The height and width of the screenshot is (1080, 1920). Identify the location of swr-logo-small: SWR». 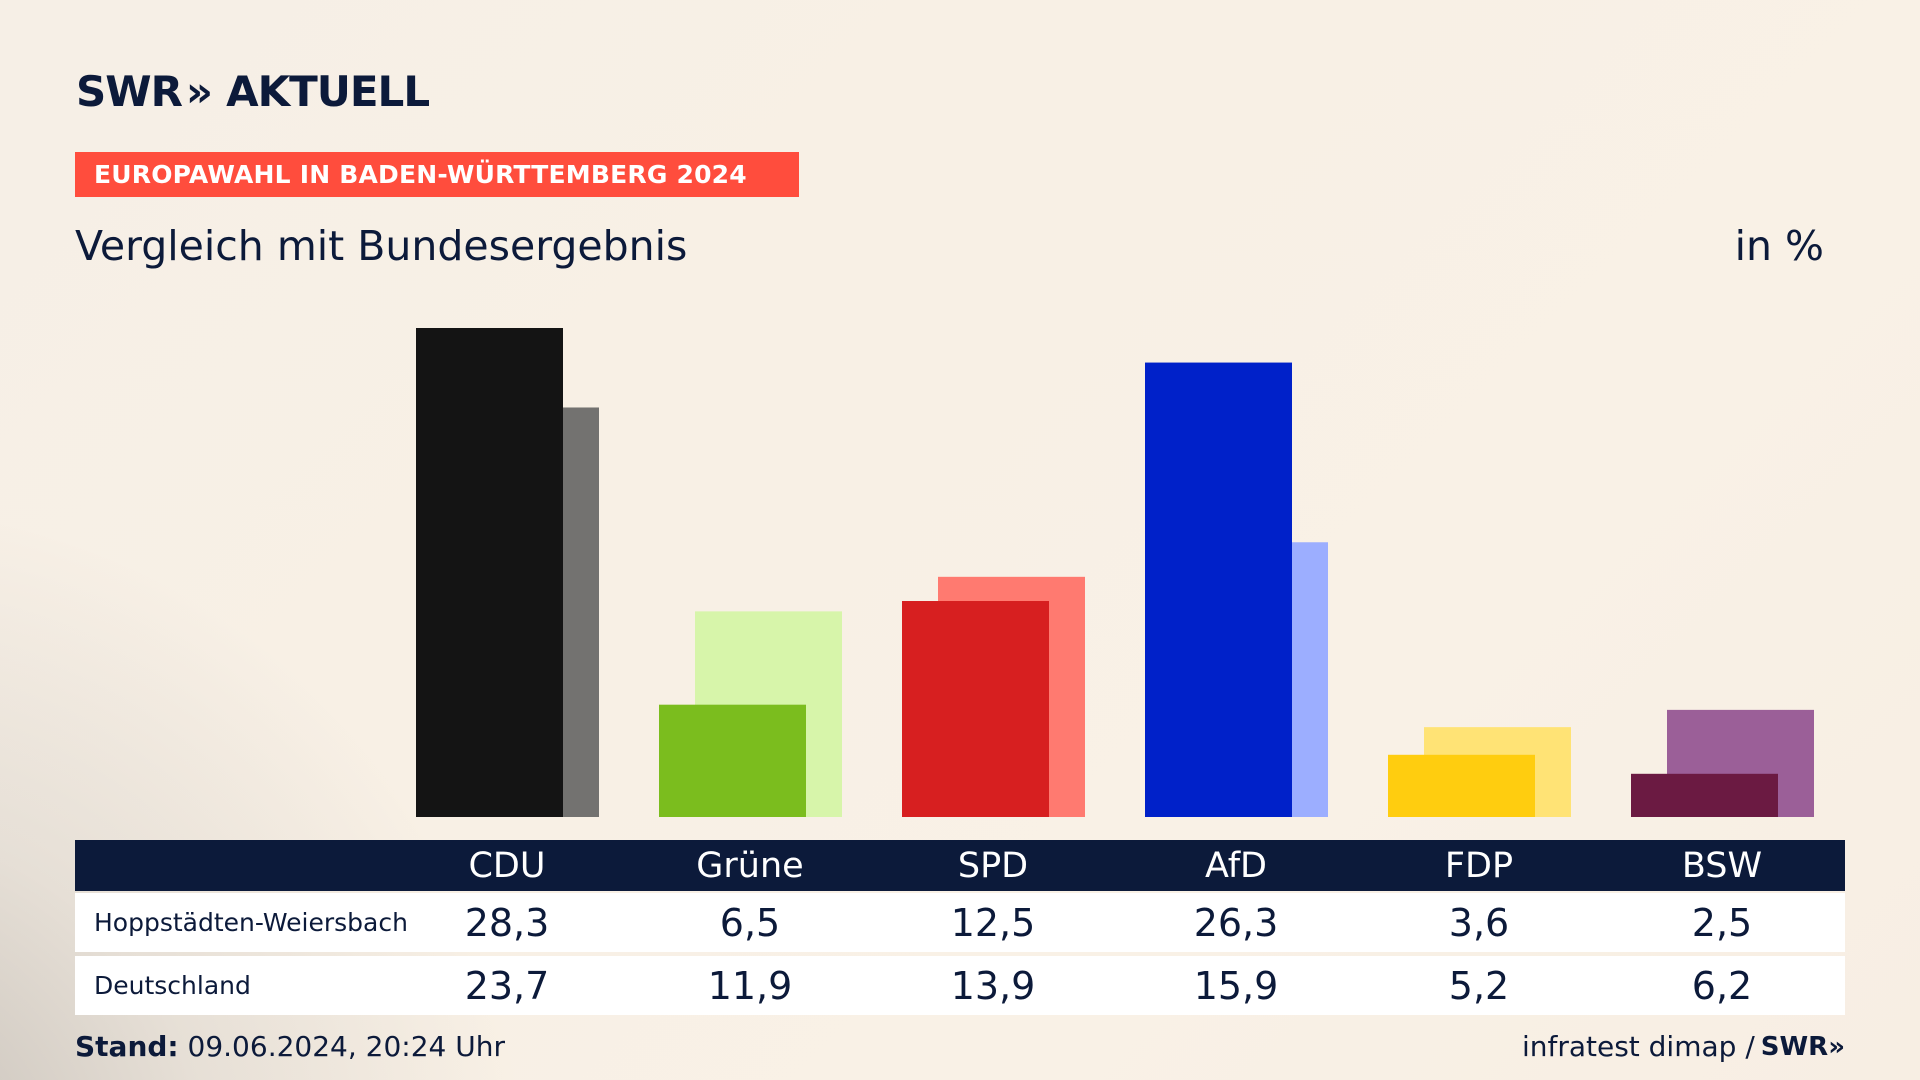
(1802, 1046).